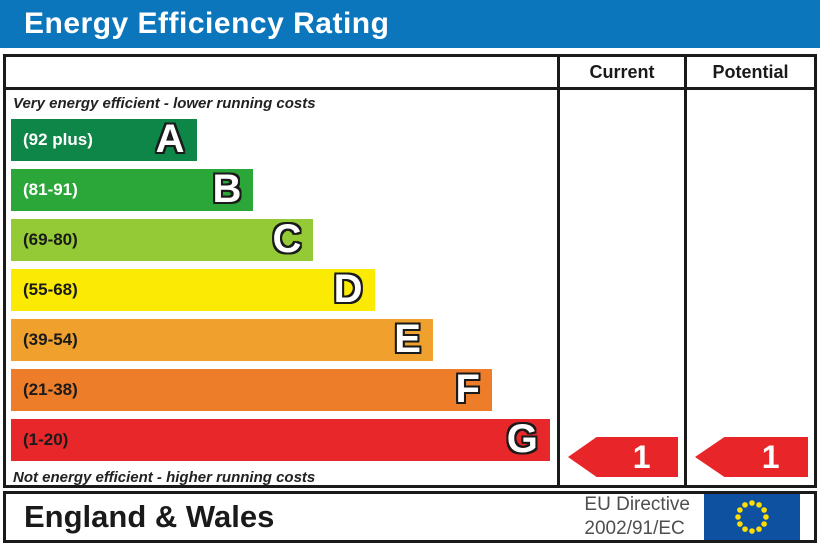  What do you see at coordinates (287, 239) in the screenshot?
I see `band-letter-c: C` at bounding box center [287, 239].